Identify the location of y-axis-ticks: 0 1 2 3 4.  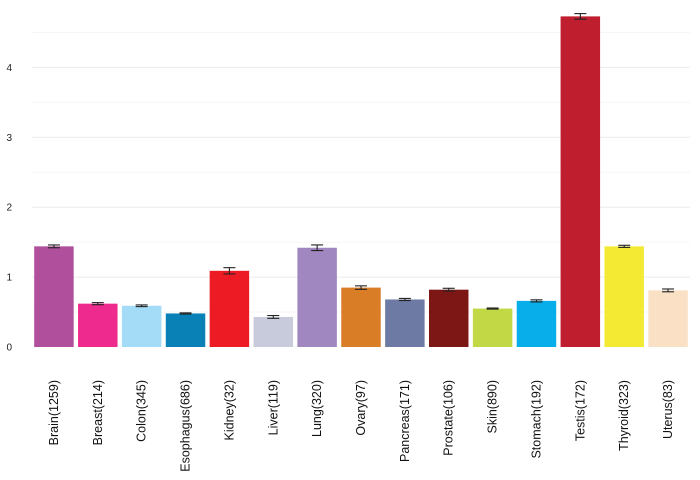
(9, 208).